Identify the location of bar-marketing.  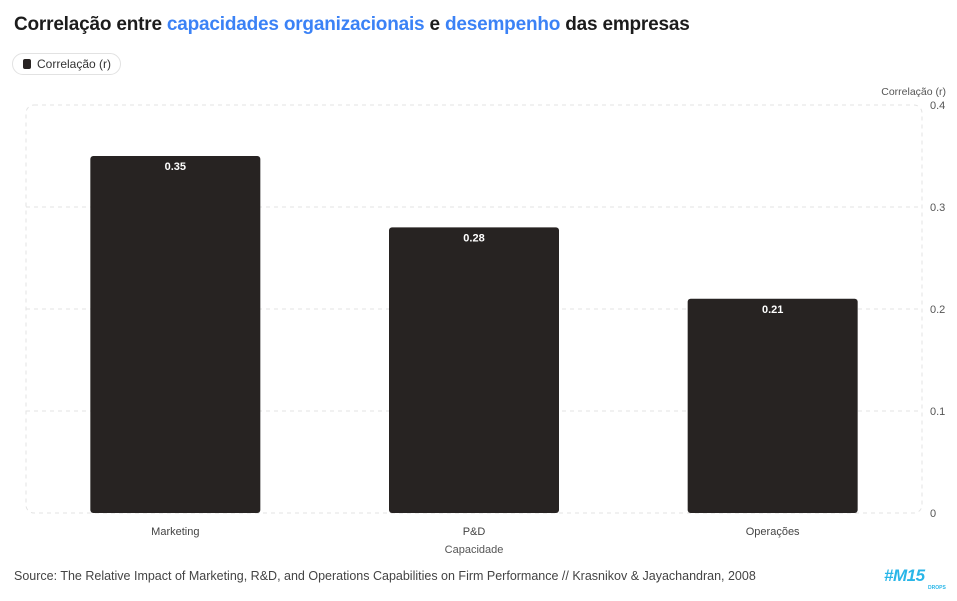
(175, 334).